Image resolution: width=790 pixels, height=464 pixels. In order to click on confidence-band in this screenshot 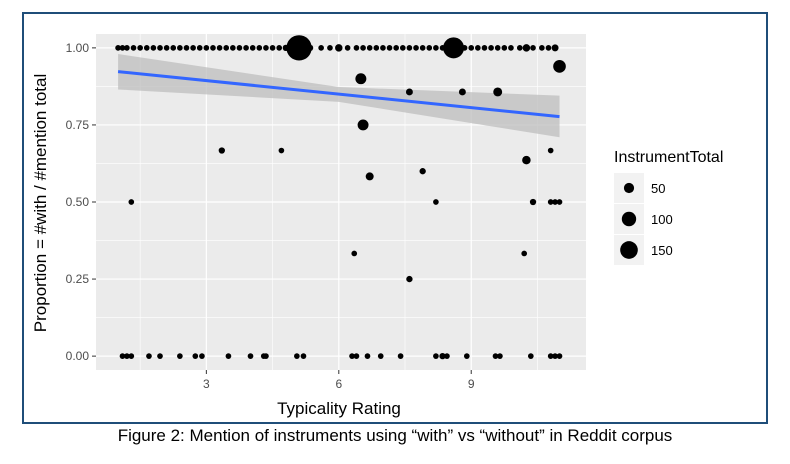, I will do `click(339, 96)`.